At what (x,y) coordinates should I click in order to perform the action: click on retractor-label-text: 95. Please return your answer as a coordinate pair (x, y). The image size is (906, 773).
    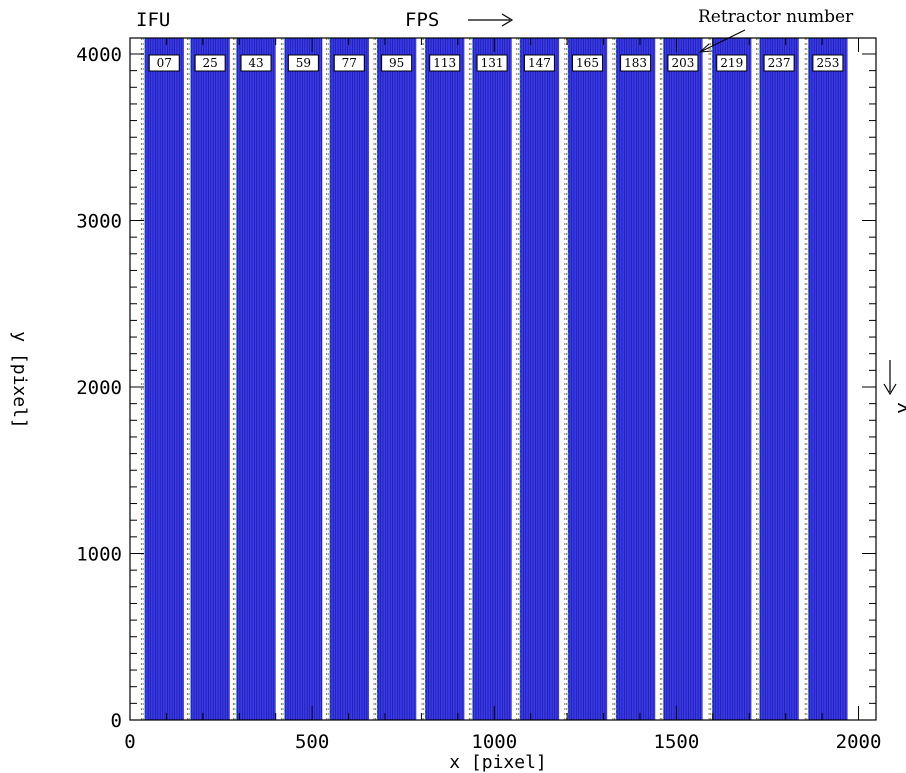
    Looking at the image, I should click on (396, 63).